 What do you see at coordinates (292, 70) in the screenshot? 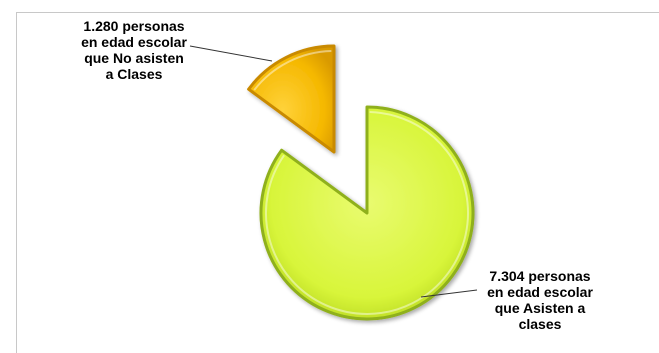
I see `slice-no-asisten-bevel` at bounding box center [292, 70].